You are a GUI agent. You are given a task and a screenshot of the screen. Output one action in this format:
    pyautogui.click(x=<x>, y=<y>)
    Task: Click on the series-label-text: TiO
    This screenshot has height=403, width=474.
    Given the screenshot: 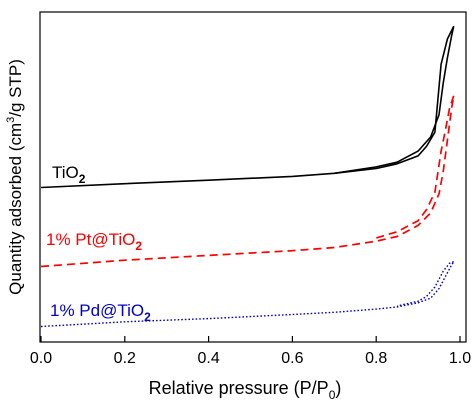 What is the action you would take?
    pyautogui.click(x=65, y=172)
    